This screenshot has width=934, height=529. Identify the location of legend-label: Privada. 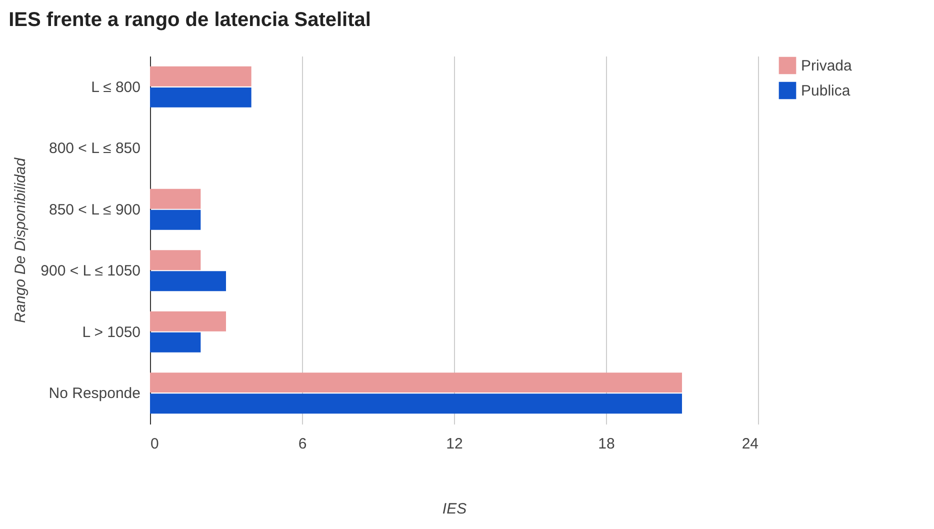
(827, 66).